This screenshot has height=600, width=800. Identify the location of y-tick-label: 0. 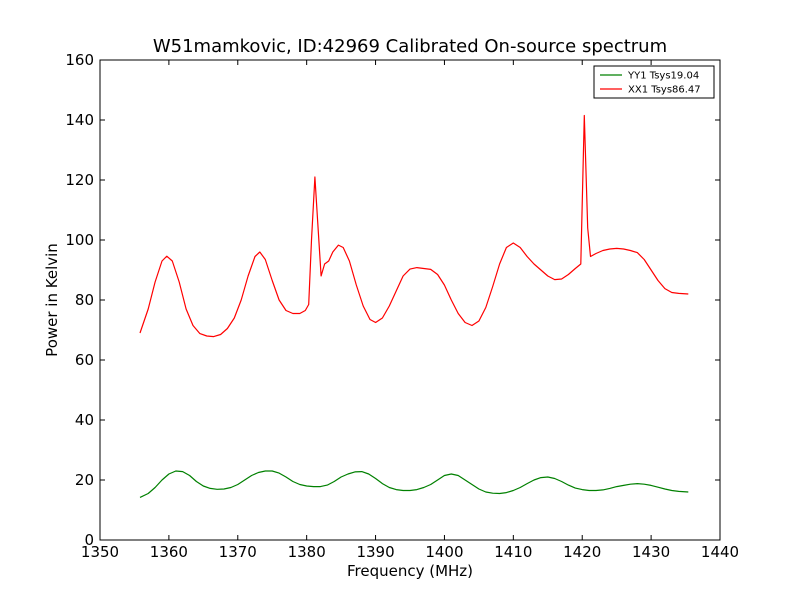
(89, 540).